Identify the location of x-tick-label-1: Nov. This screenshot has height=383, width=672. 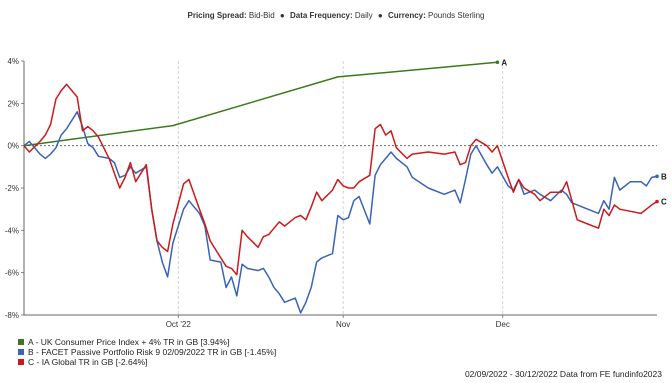
(343, 324).